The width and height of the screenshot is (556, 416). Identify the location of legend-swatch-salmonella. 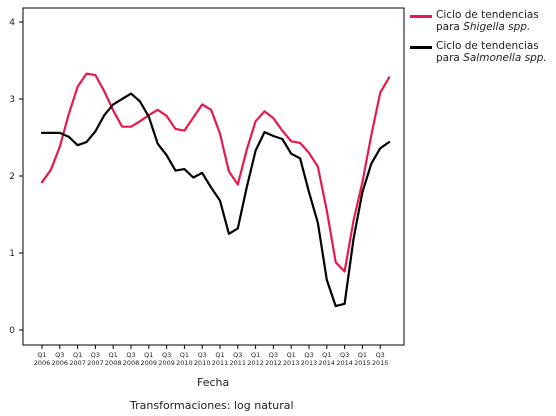
(421, 47).